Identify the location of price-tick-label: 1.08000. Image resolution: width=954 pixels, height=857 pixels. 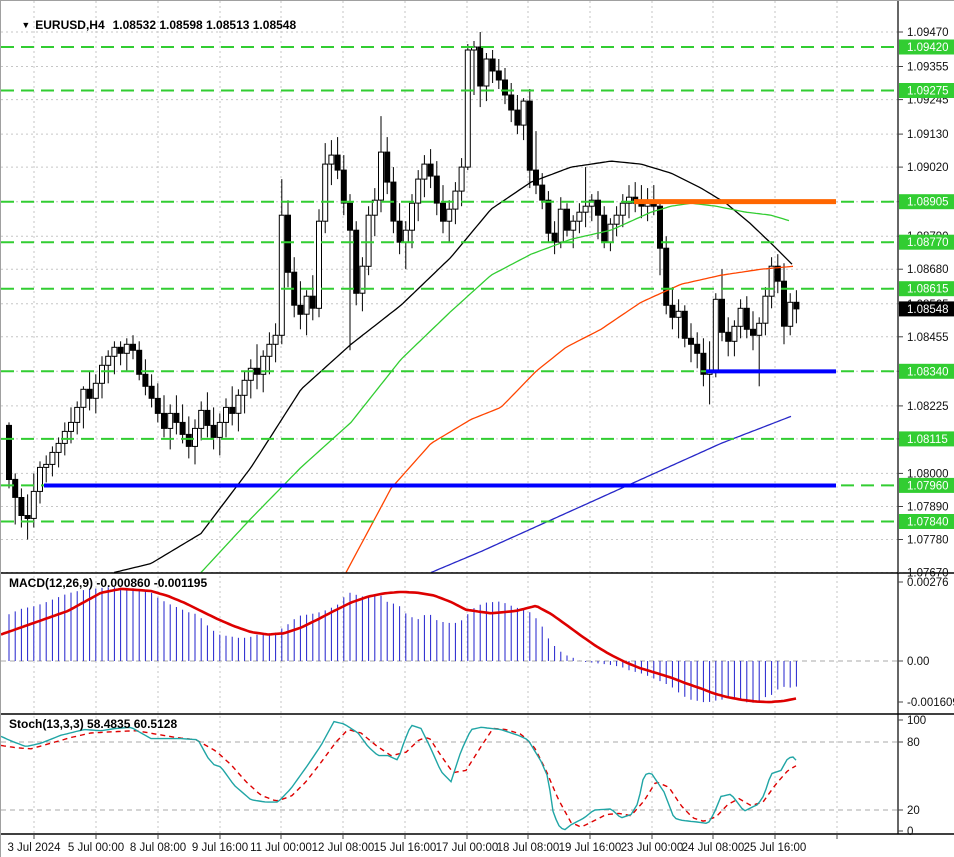
(928, 474).